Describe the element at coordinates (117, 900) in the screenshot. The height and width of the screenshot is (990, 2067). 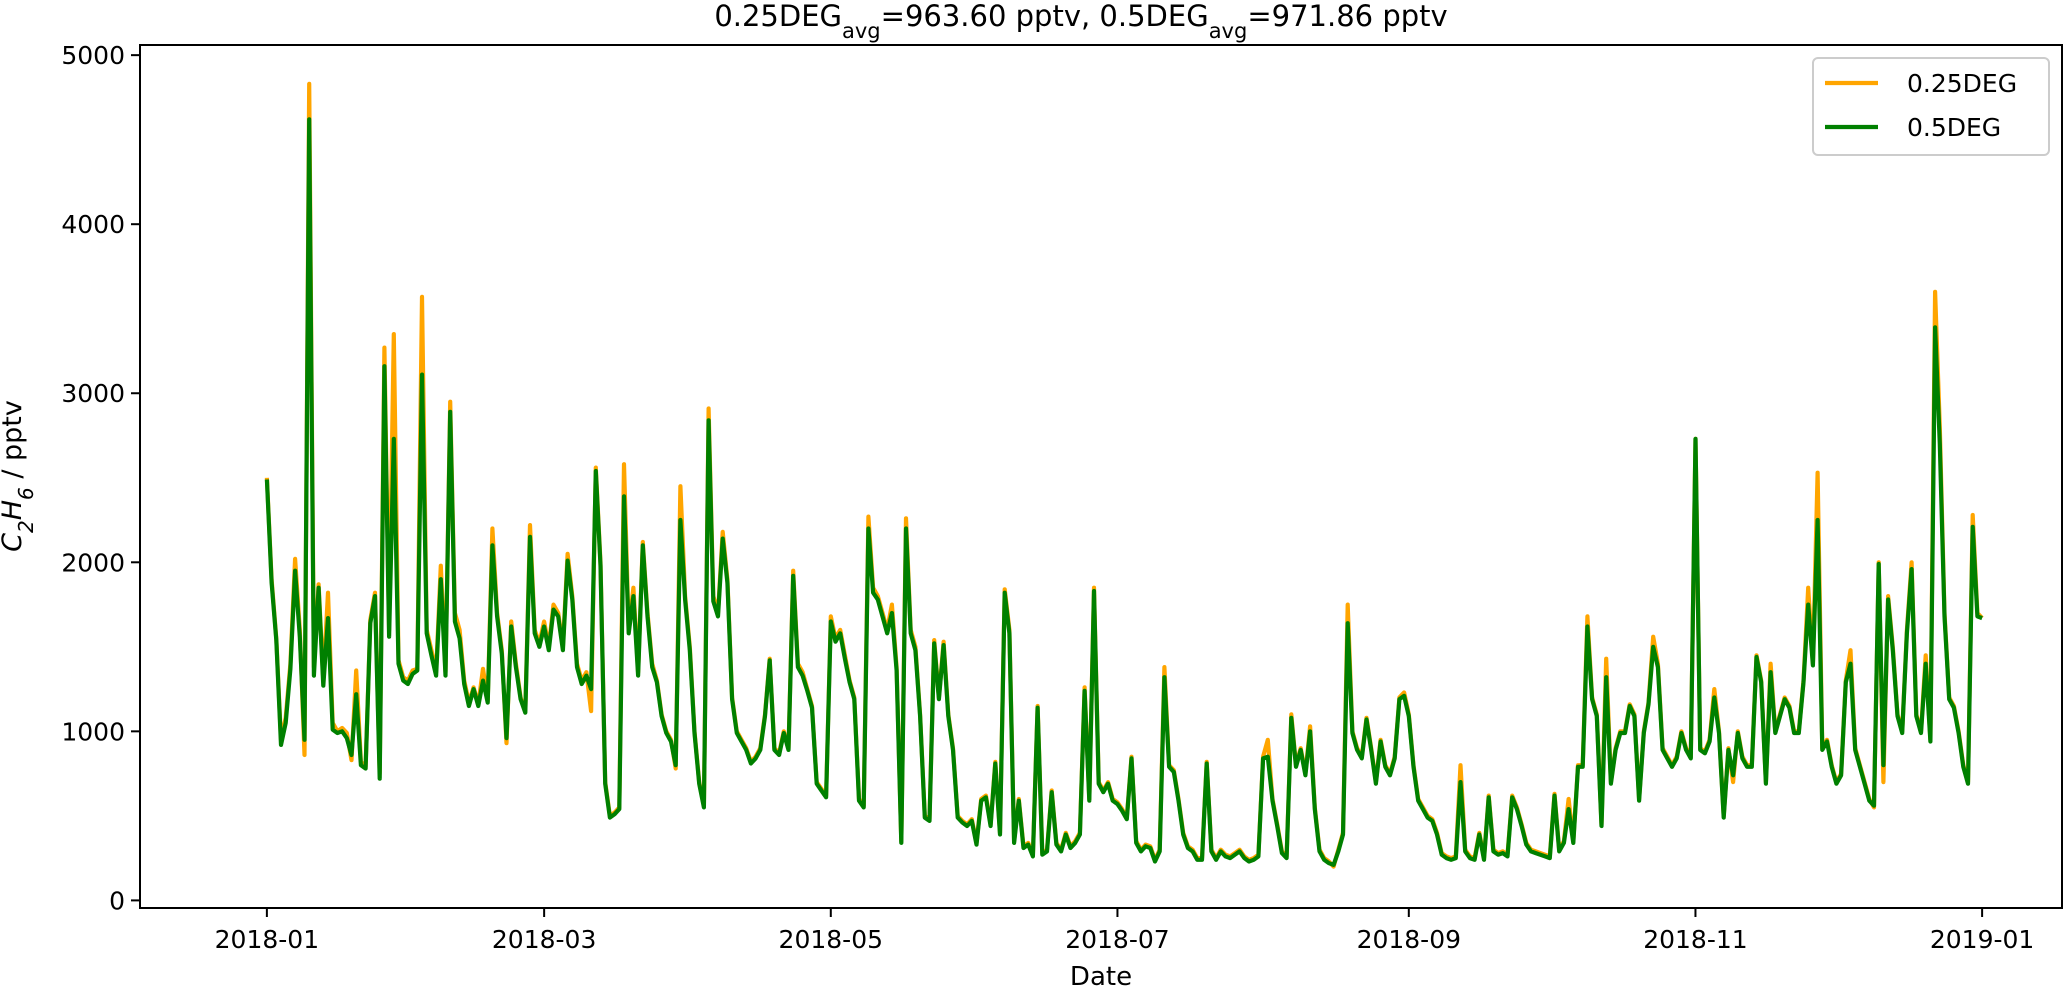
I see `y-tick-label: 0` at that location.